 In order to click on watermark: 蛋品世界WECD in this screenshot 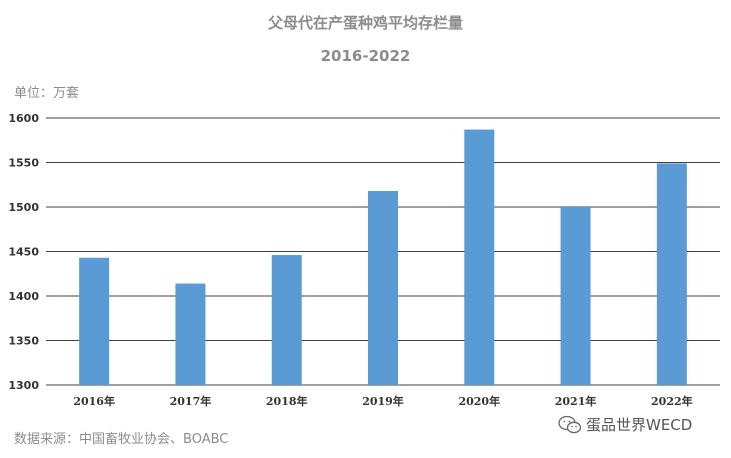, I will do `click(625, 424)`.